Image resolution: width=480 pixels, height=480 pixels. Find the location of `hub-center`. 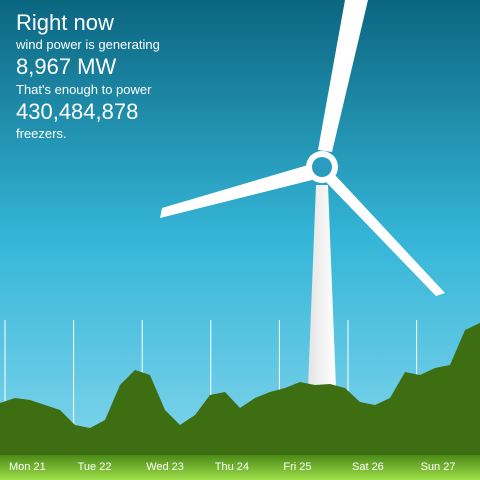

hub-center is located at coordinates (322, 167).